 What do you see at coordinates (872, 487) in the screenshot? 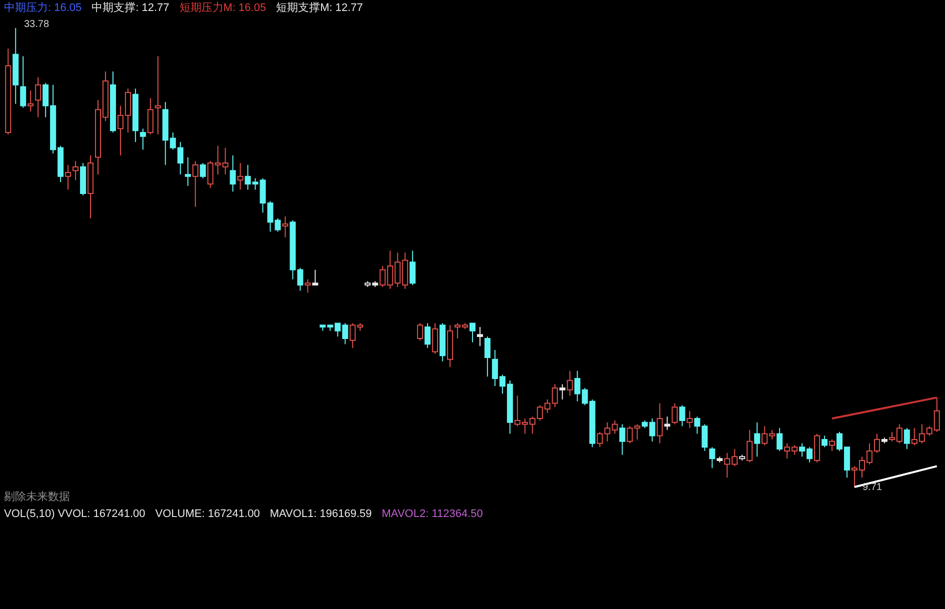
I see `annotation: 9.71` at bounding box center [872, 487].